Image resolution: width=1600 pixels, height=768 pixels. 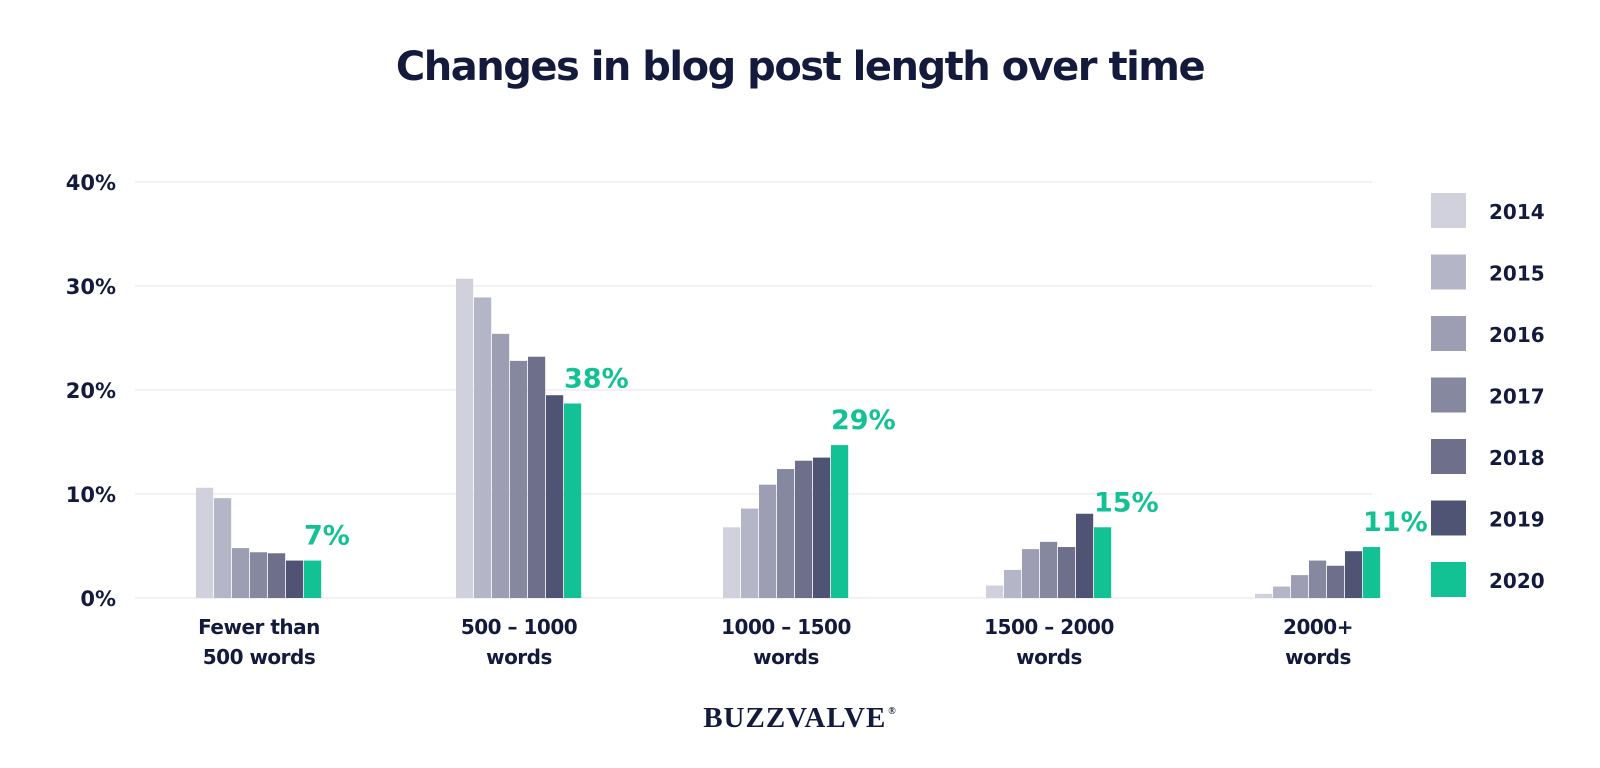 I want to click on x-tick-label: 1000 – 1500, so click(x=786, y=627).